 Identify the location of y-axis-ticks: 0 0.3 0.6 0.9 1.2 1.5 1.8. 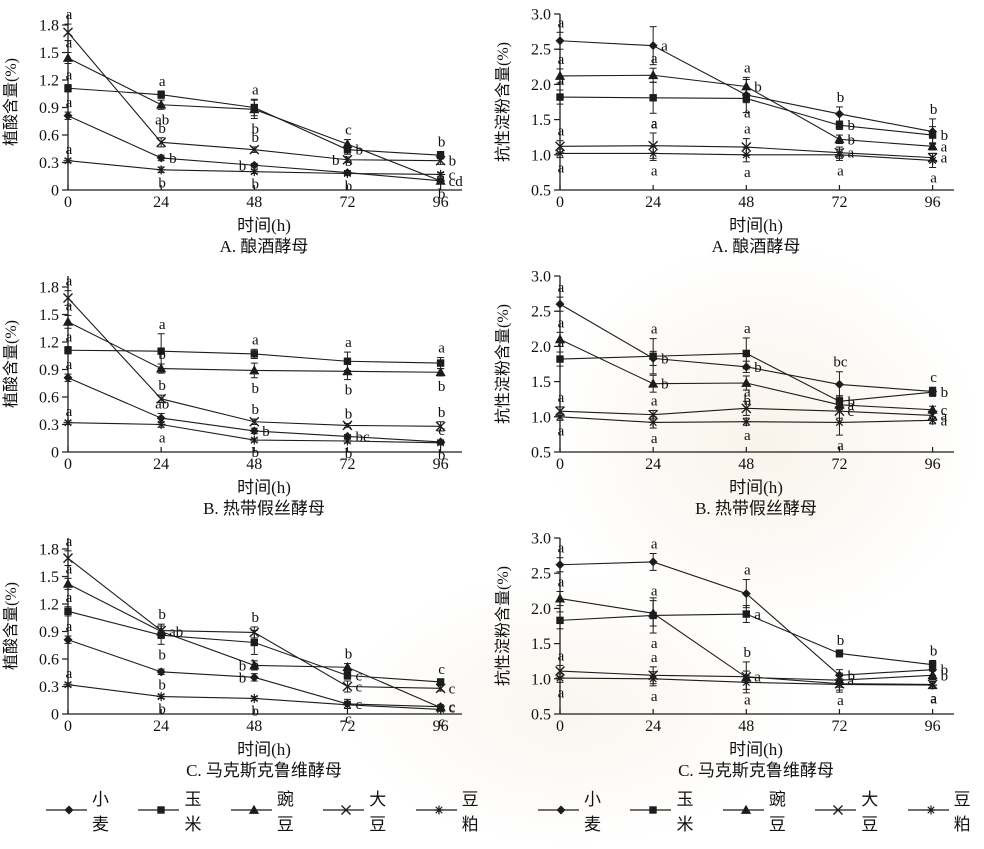
(53, 633).